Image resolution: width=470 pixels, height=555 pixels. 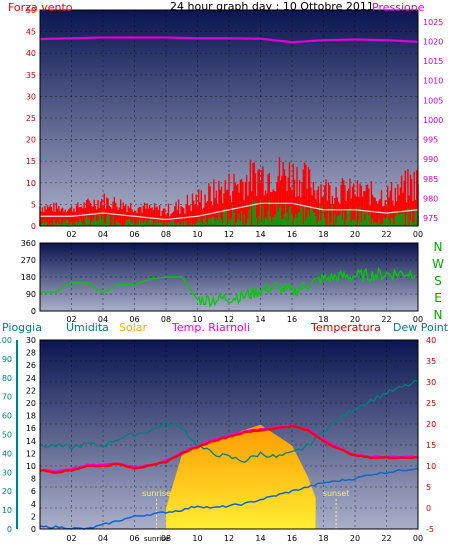 I want to click on pioggia-tick-label: 20, so click(x=7, y=491).